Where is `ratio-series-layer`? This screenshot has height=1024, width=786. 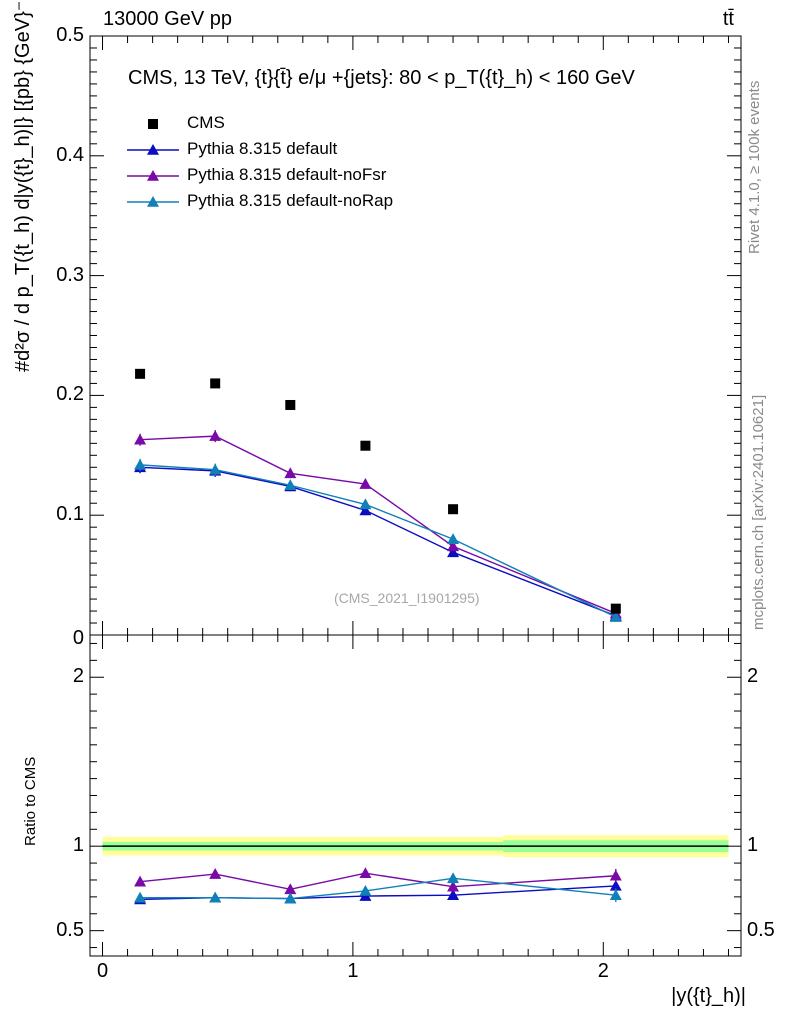 ratio-series-layer is located at coordinates (378, 886).